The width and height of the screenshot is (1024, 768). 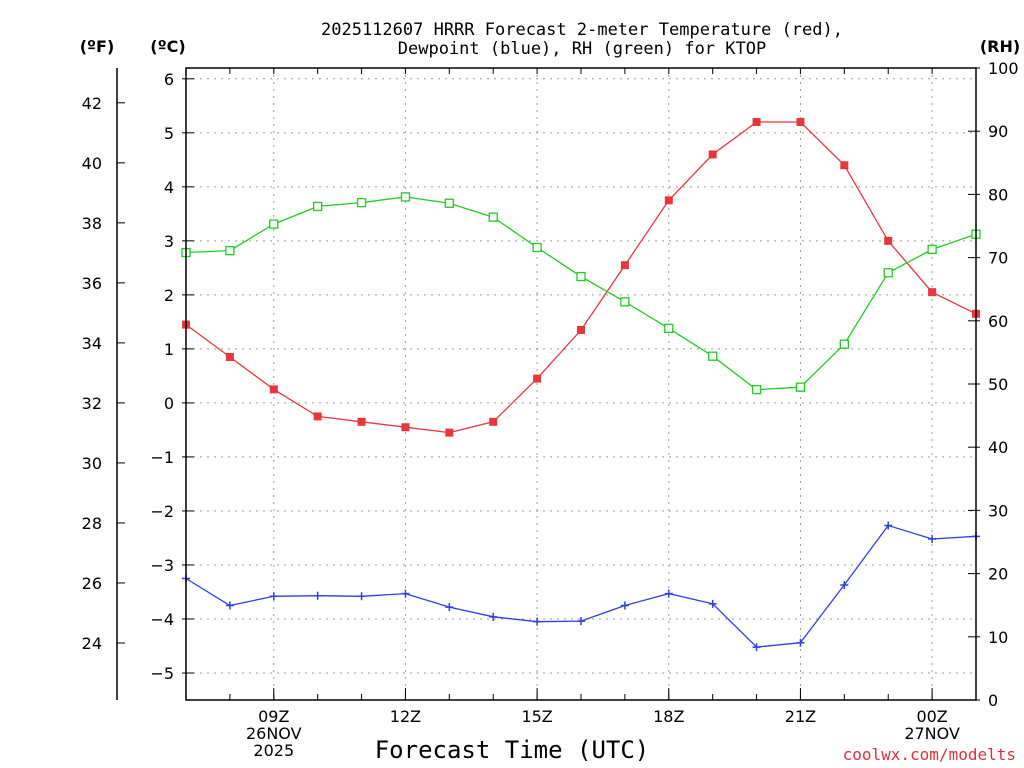 What do you see at coordinates (998, 194) in the screenshot?
I see `rh-tick-label: 80` at bounding box center [998, 194].